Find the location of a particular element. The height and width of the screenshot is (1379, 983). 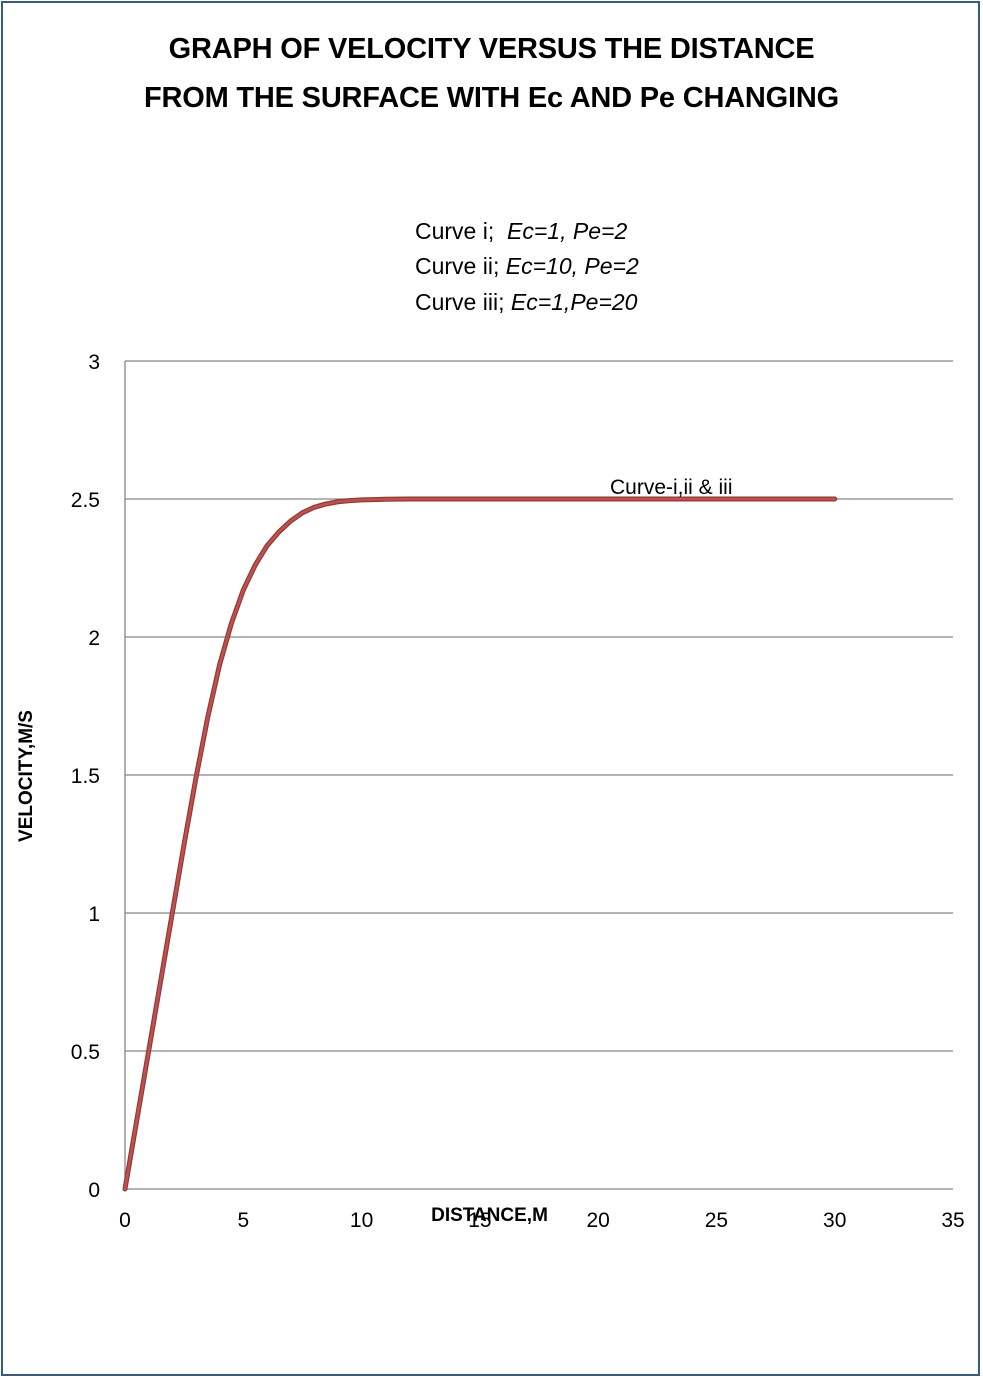

curve-note-ii: Curve ii; Ec=10, Pe=2 is located at coordinates (527, 266).